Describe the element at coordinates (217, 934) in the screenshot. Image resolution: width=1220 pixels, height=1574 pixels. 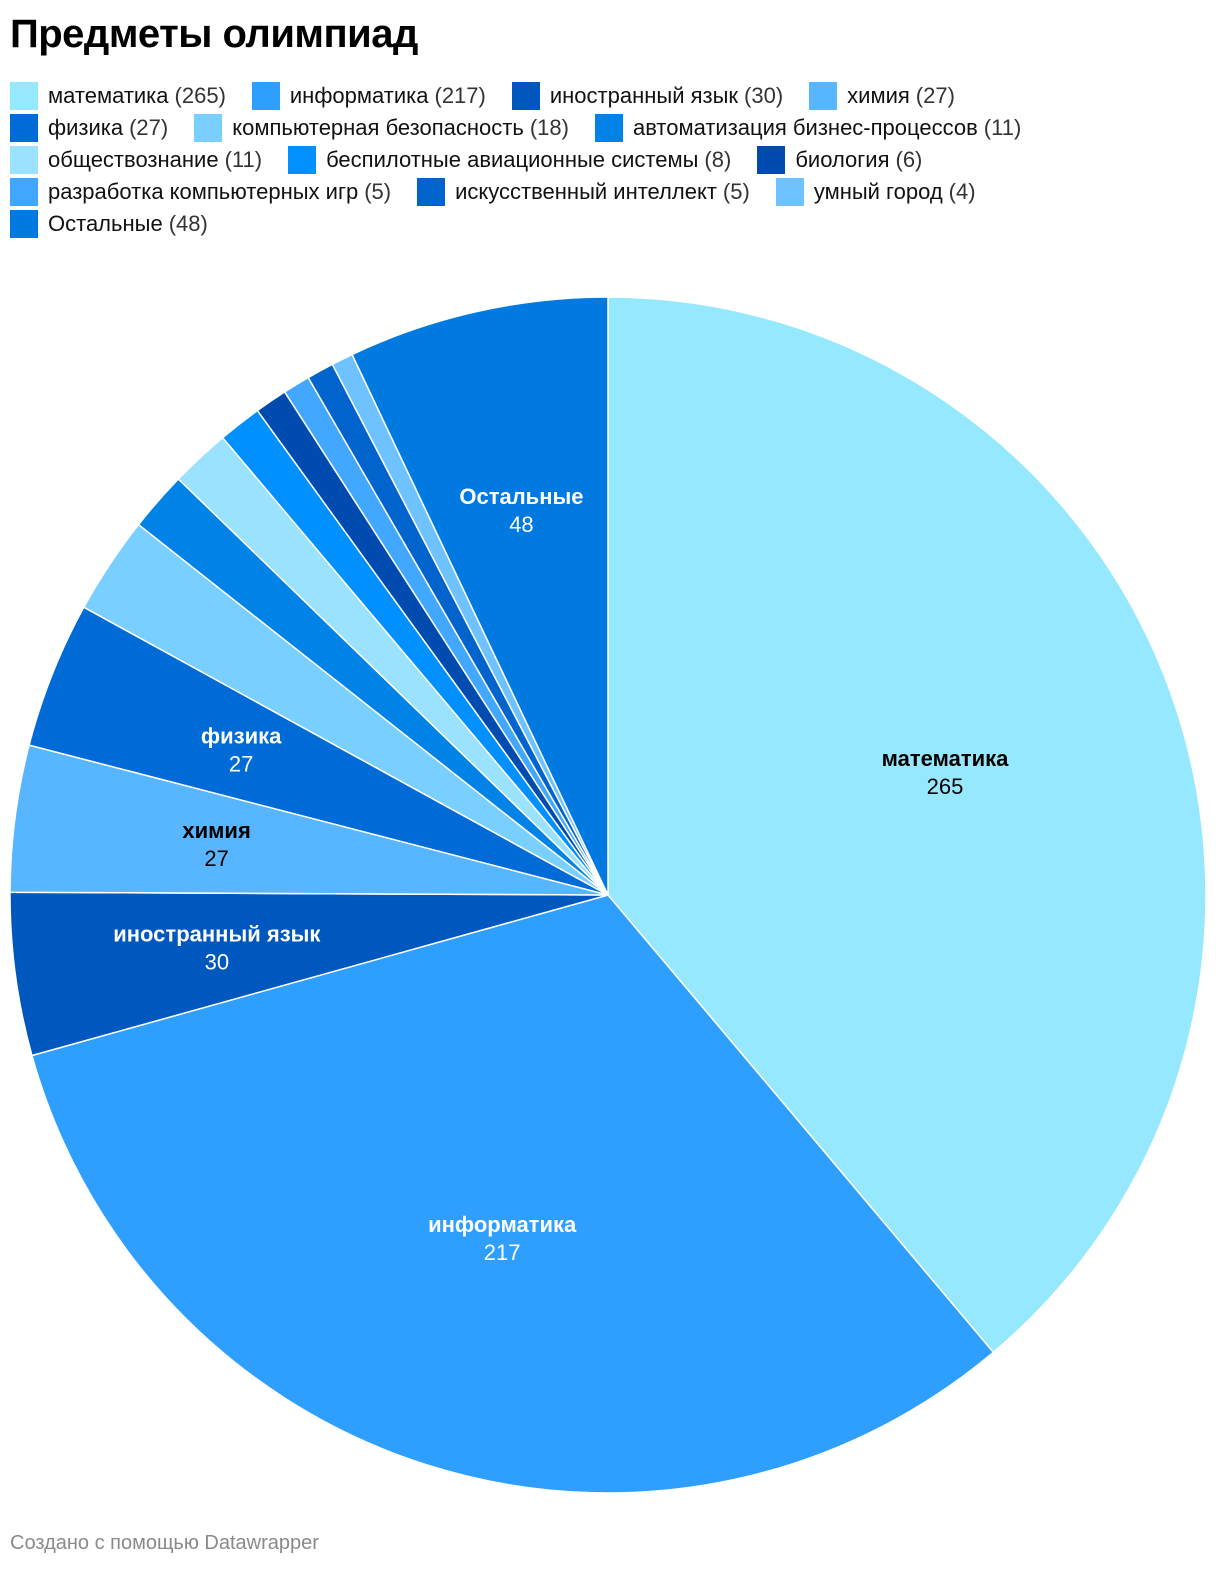
I see `slice-label-name: иностранный язык` at that location.